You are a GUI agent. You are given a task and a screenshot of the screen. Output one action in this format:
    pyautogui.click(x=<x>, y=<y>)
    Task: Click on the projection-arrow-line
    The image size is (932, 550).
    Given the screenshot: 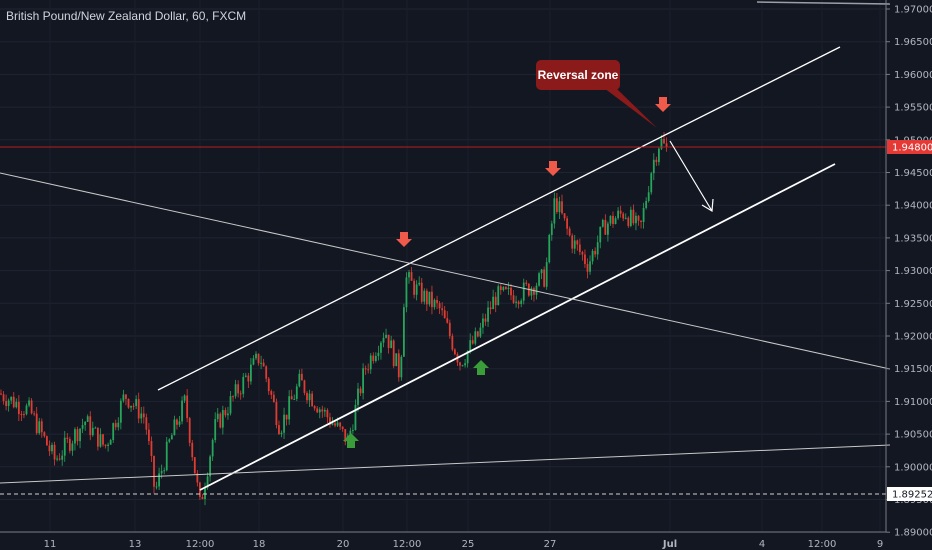 What is the action you would take?
    pyautogui.click(x=691, y=176)
    